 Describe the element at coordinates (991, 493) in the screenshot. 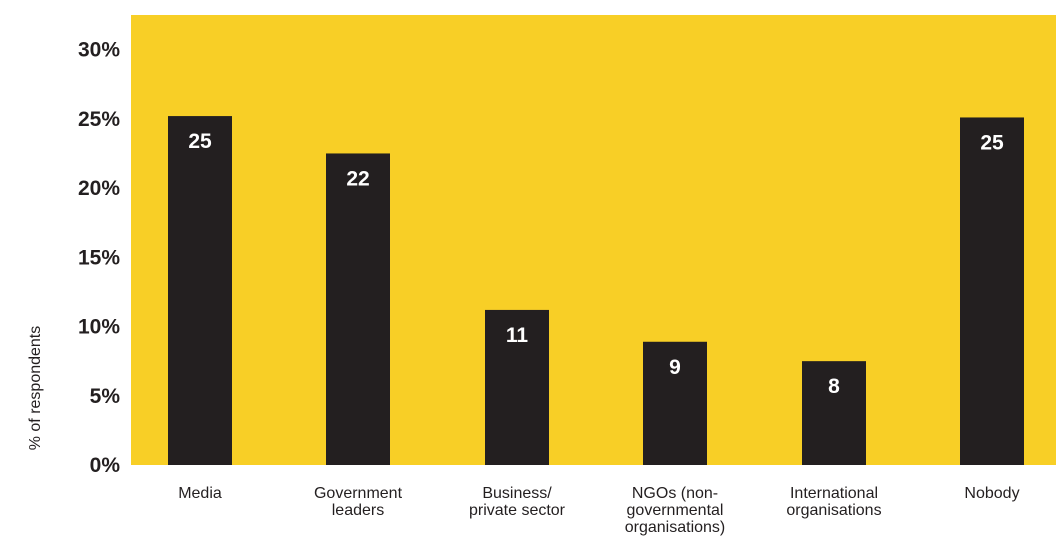

I see `x-tick-label: Nobody` at that location.